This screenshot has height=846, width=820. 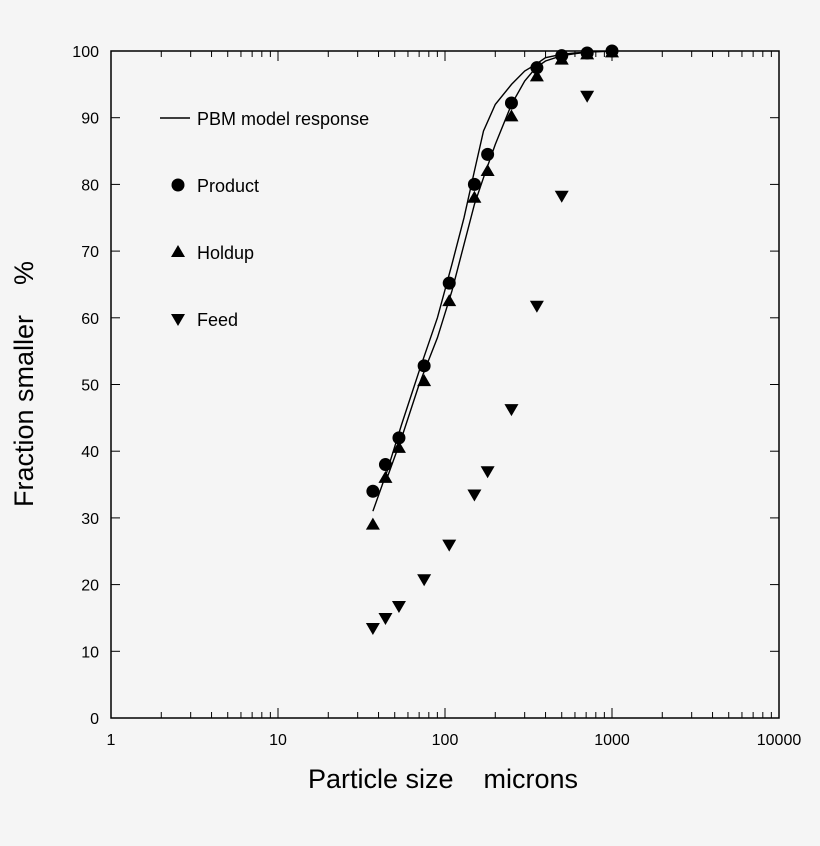 I want to click on y-tick-label: 20, so click(x=90, y=586).